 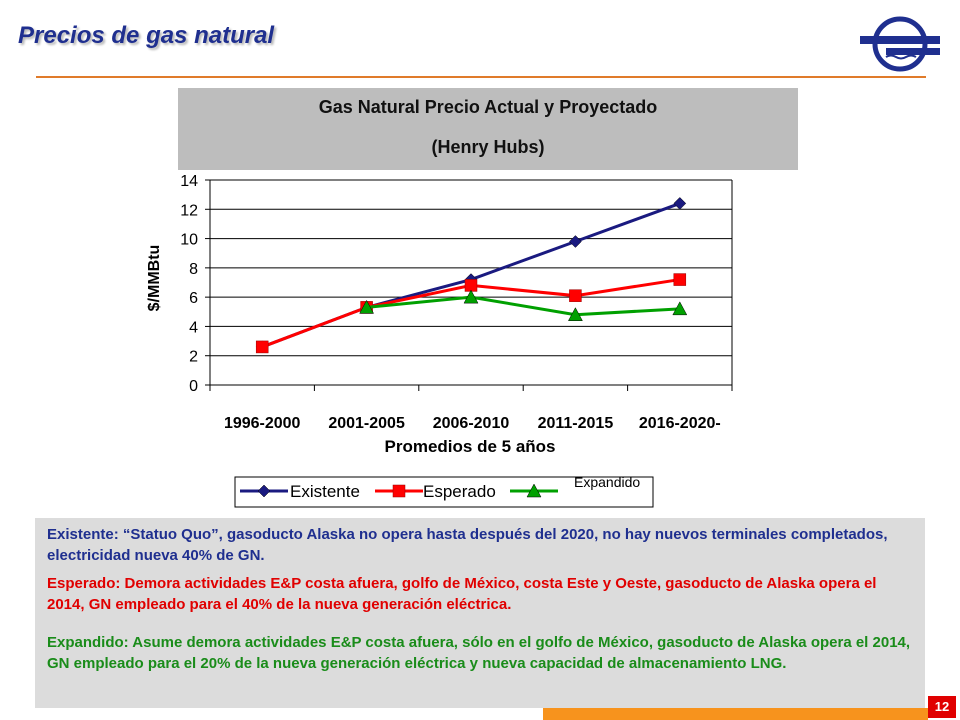 I want to click on legend-marker-expandido, so click(x=534, y=490).